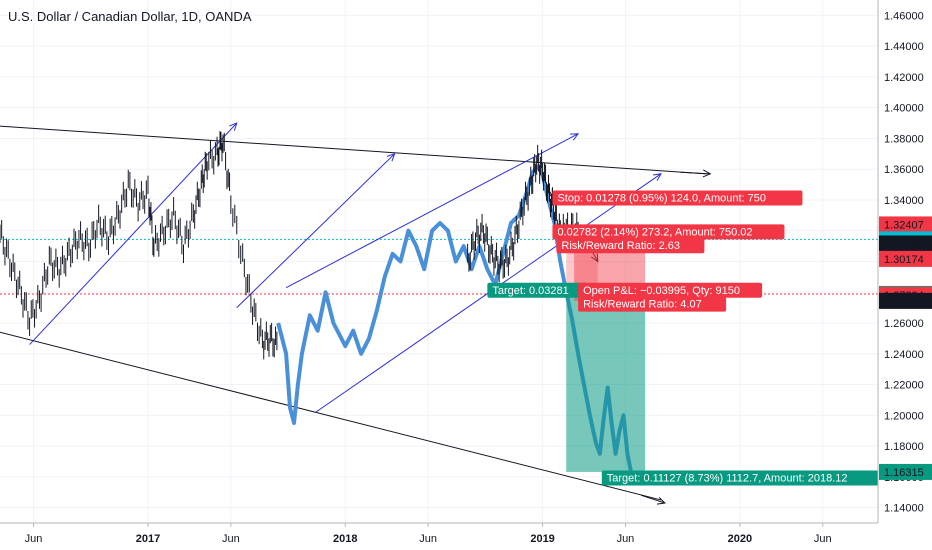 The height and width of the screenshot is (550, 932). Describe the element at coordinates (130, 16) in the screenshot. I see `chart-title: U.S. Dollar / Canadian Dollar, 1D, OANDA` at that location.